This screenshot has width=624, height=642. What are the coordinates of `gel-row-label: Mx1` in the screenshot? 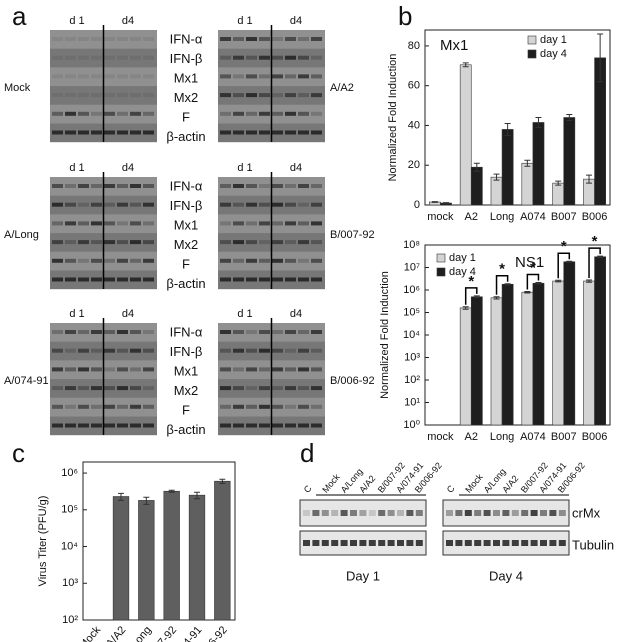 It's located at (186, 370).